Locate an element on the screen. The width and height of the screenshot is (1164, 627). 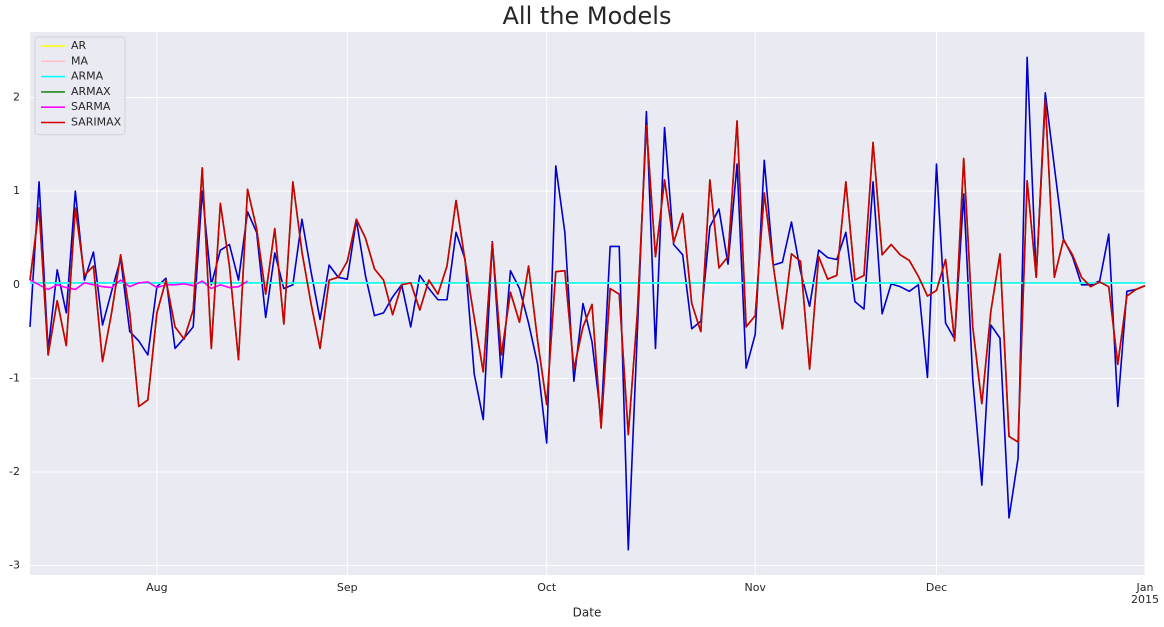
y-tick-label: 1 is located at coordinates (16, 190).